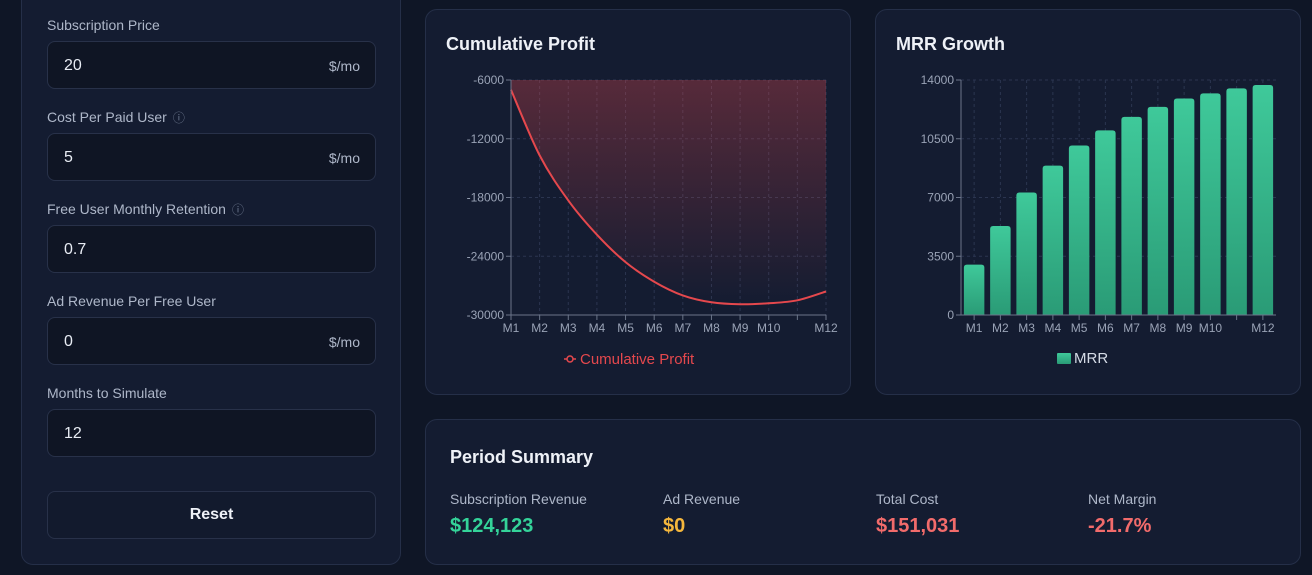 The width and height of the screenshot is (1312, 575). I want to click on y-tick-label: 0, so click(950, 315).